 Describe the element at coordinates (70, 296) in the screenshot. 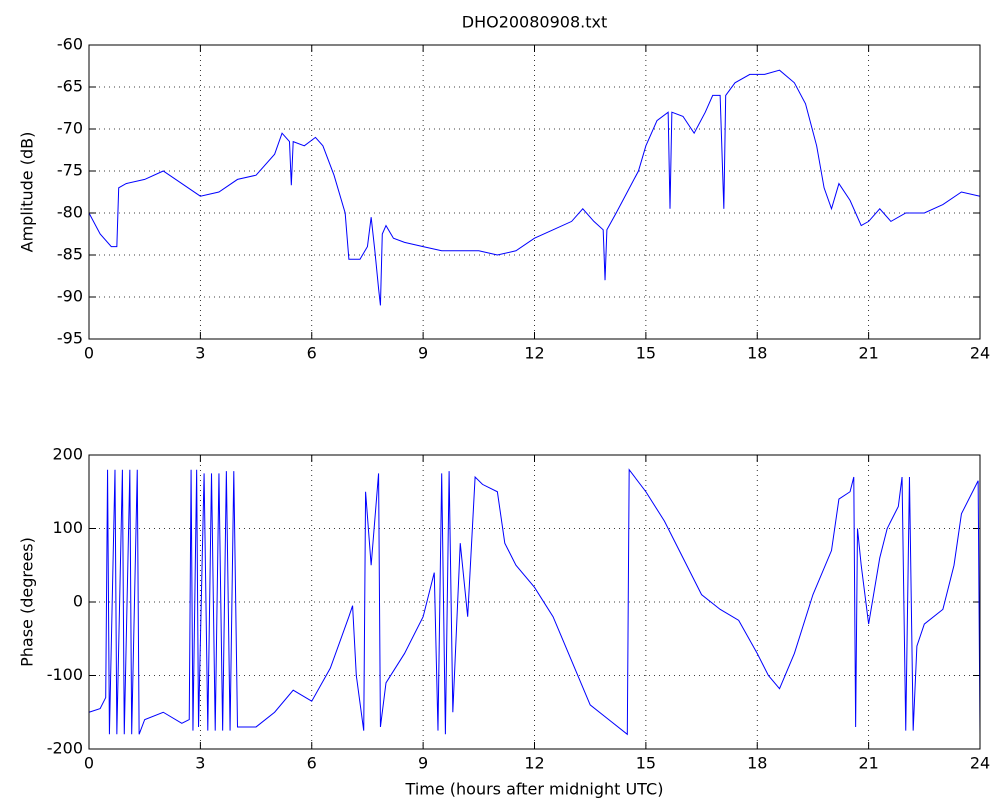

I see `y-tick-label: -90` at that location.